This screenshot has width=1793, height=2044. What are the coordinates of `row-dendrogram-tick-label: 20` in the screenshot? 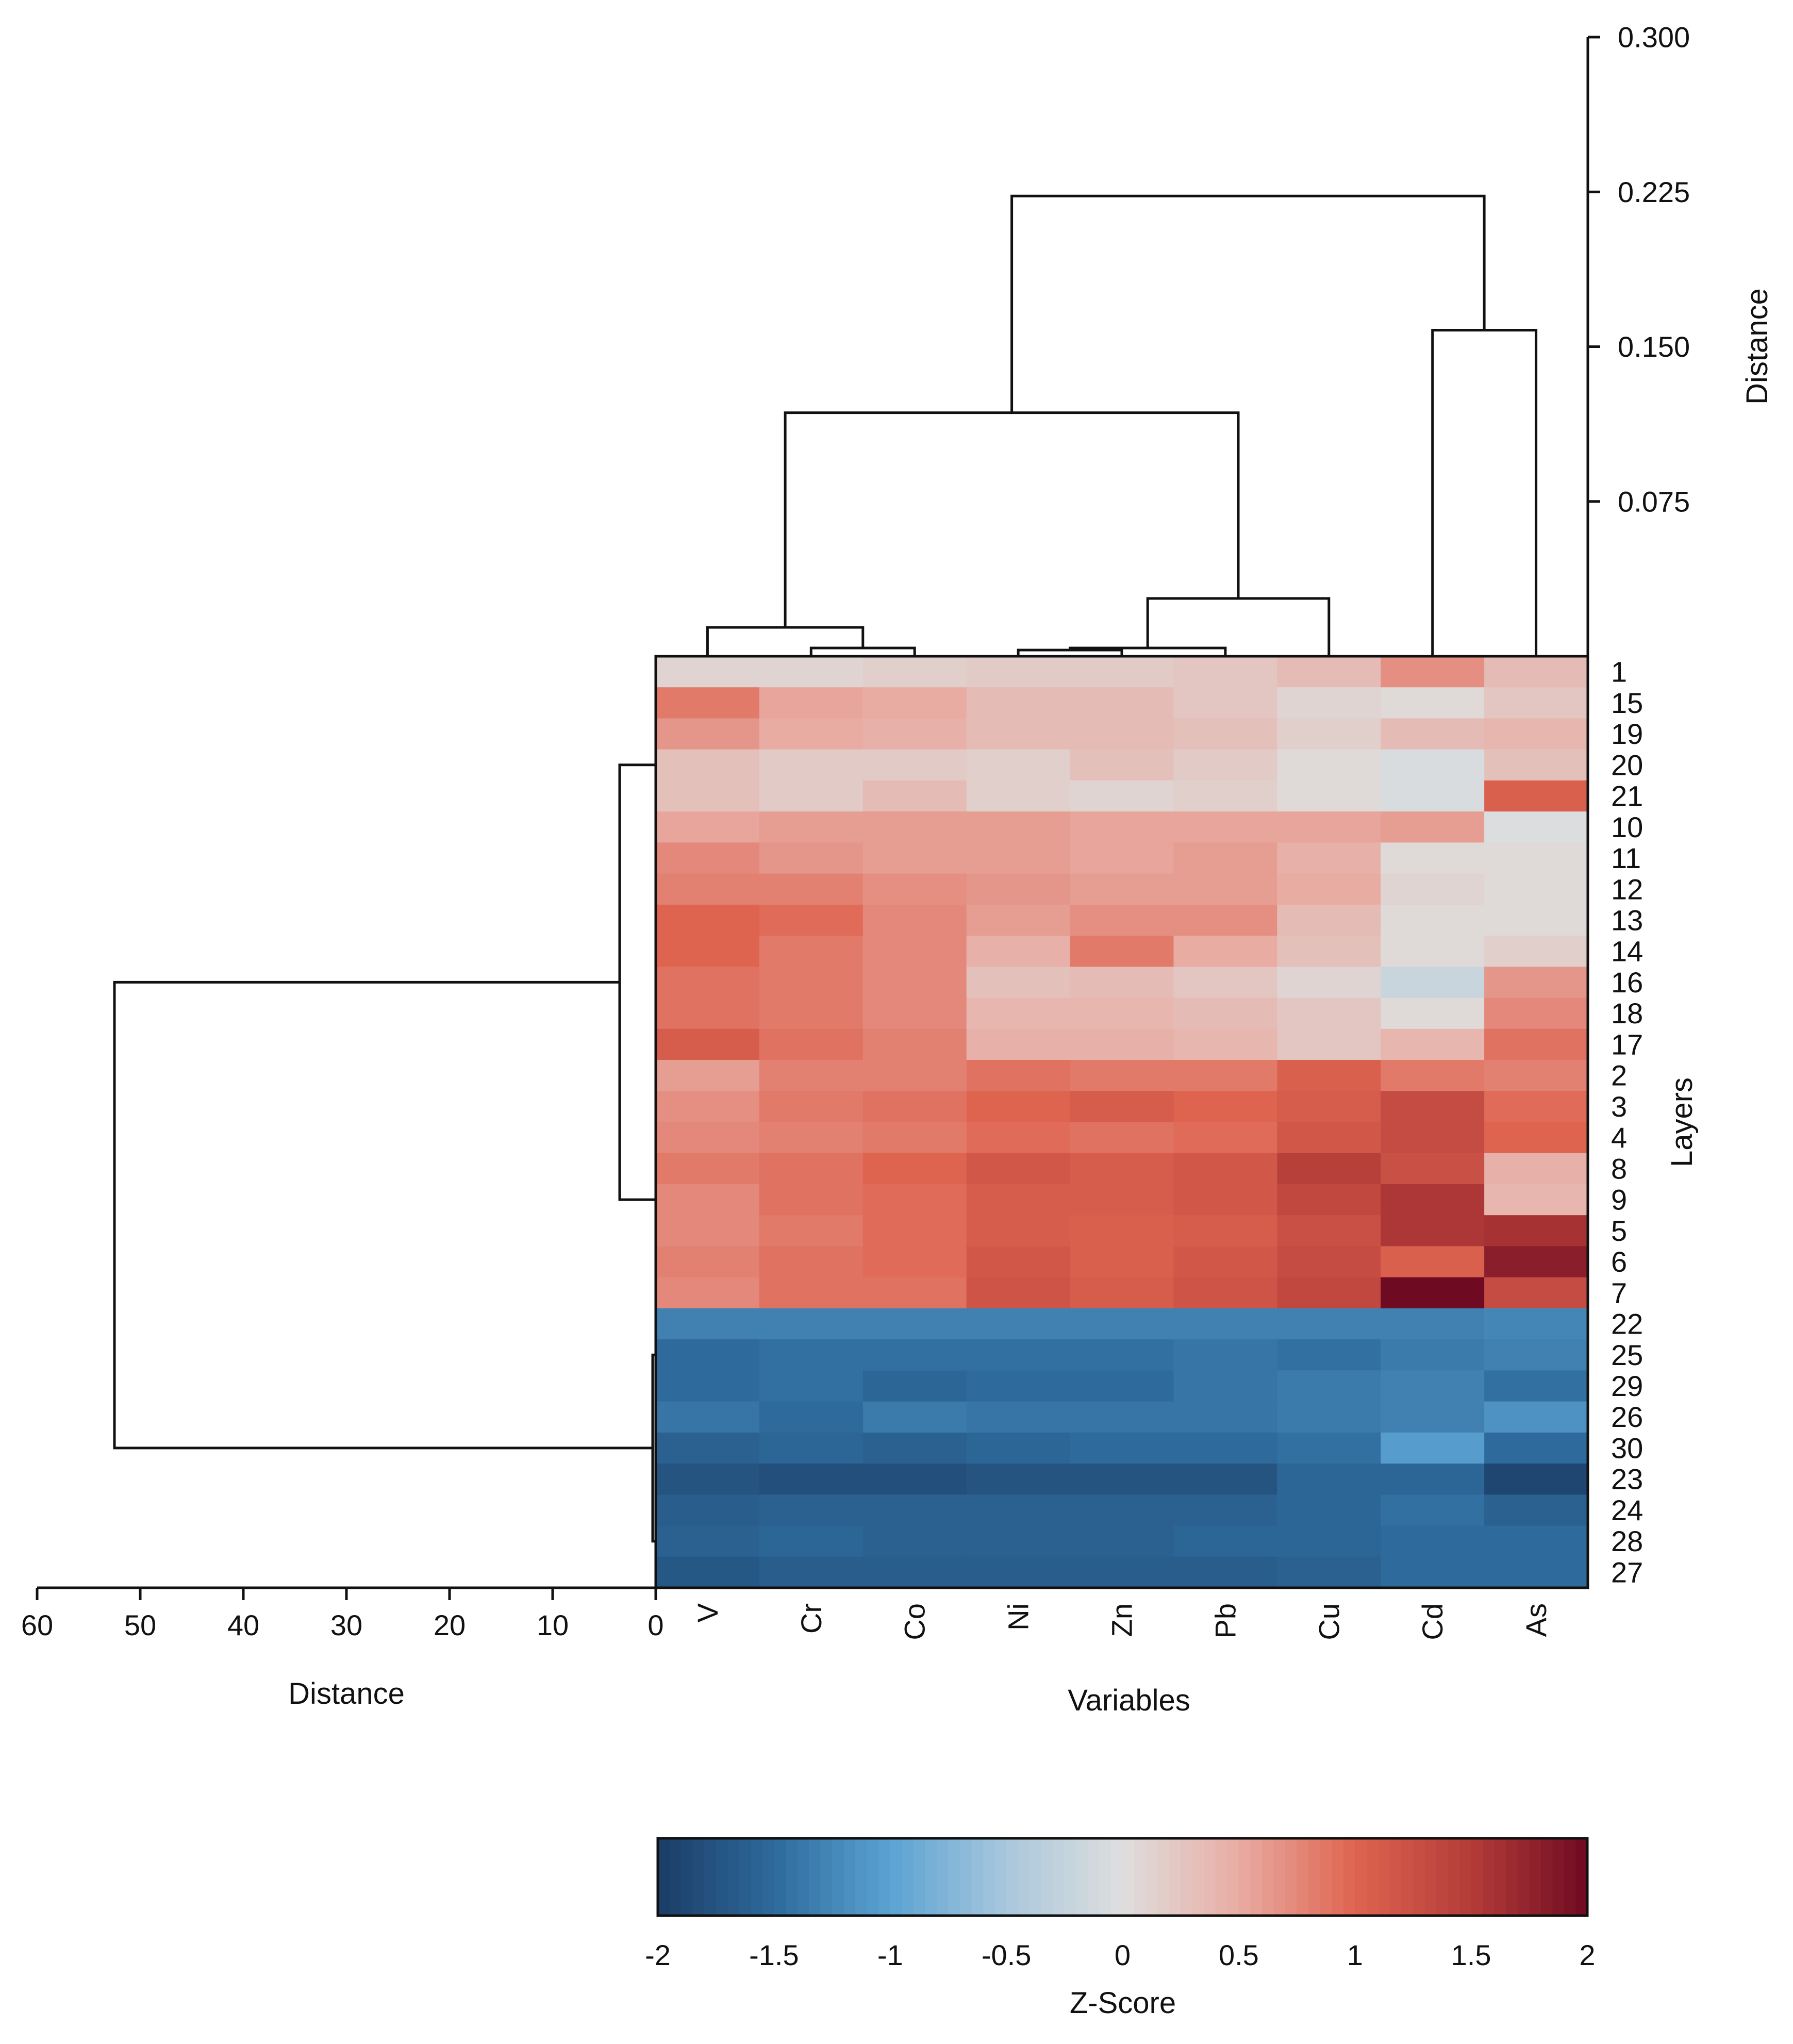 It's located at (450, 1625).